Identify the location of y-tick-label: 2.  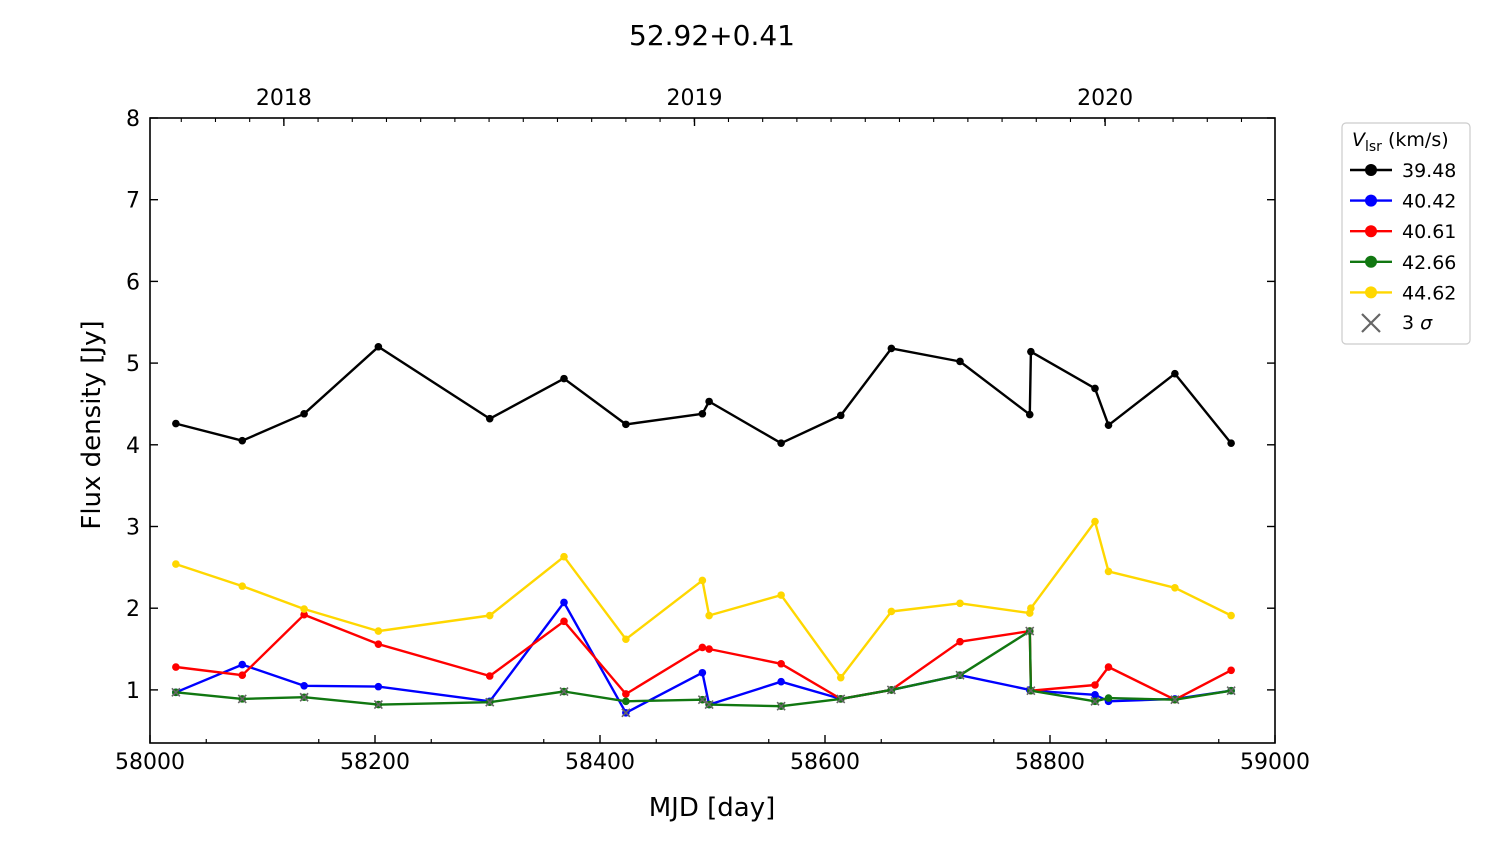
(133, 609).